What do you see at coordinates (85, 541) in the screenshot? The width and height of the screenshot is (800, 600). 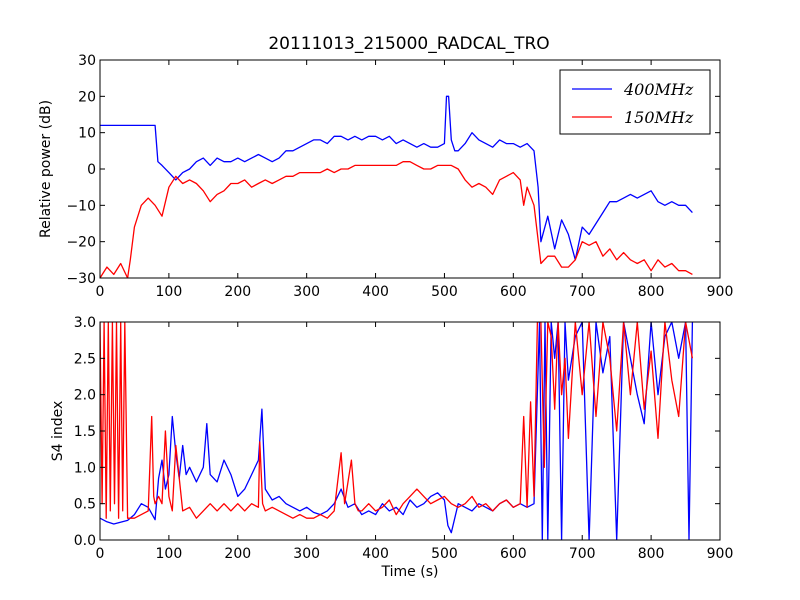 I see `s4-ytick-label: 0.0` at bounding box center [85, 541].